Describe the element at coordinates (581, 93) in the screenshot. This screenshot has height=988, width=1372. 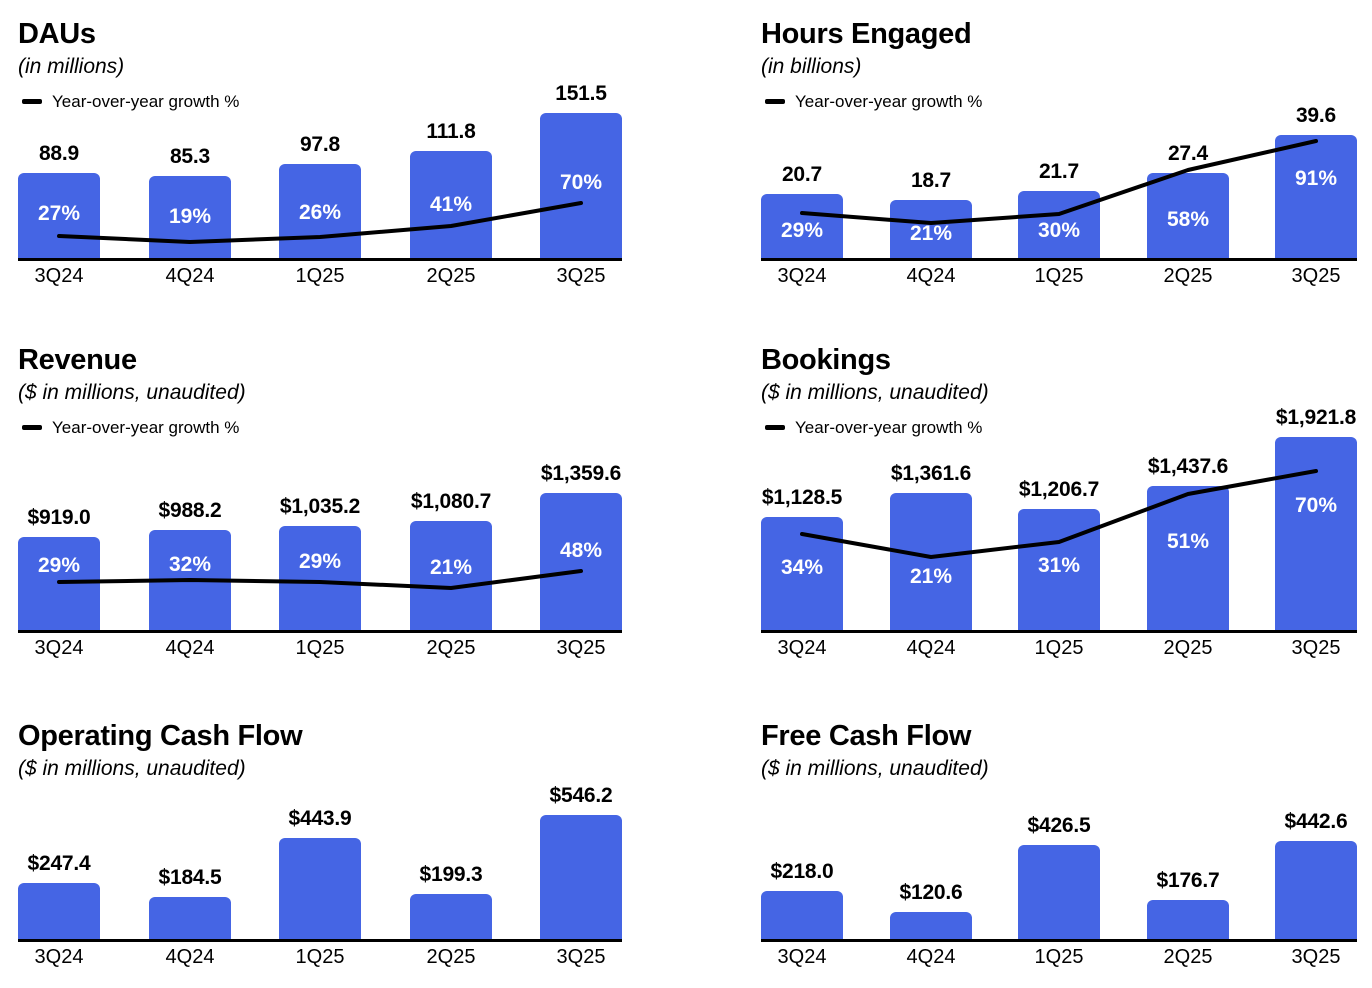
I see `value-label-3Q25: 151.5` at that location.